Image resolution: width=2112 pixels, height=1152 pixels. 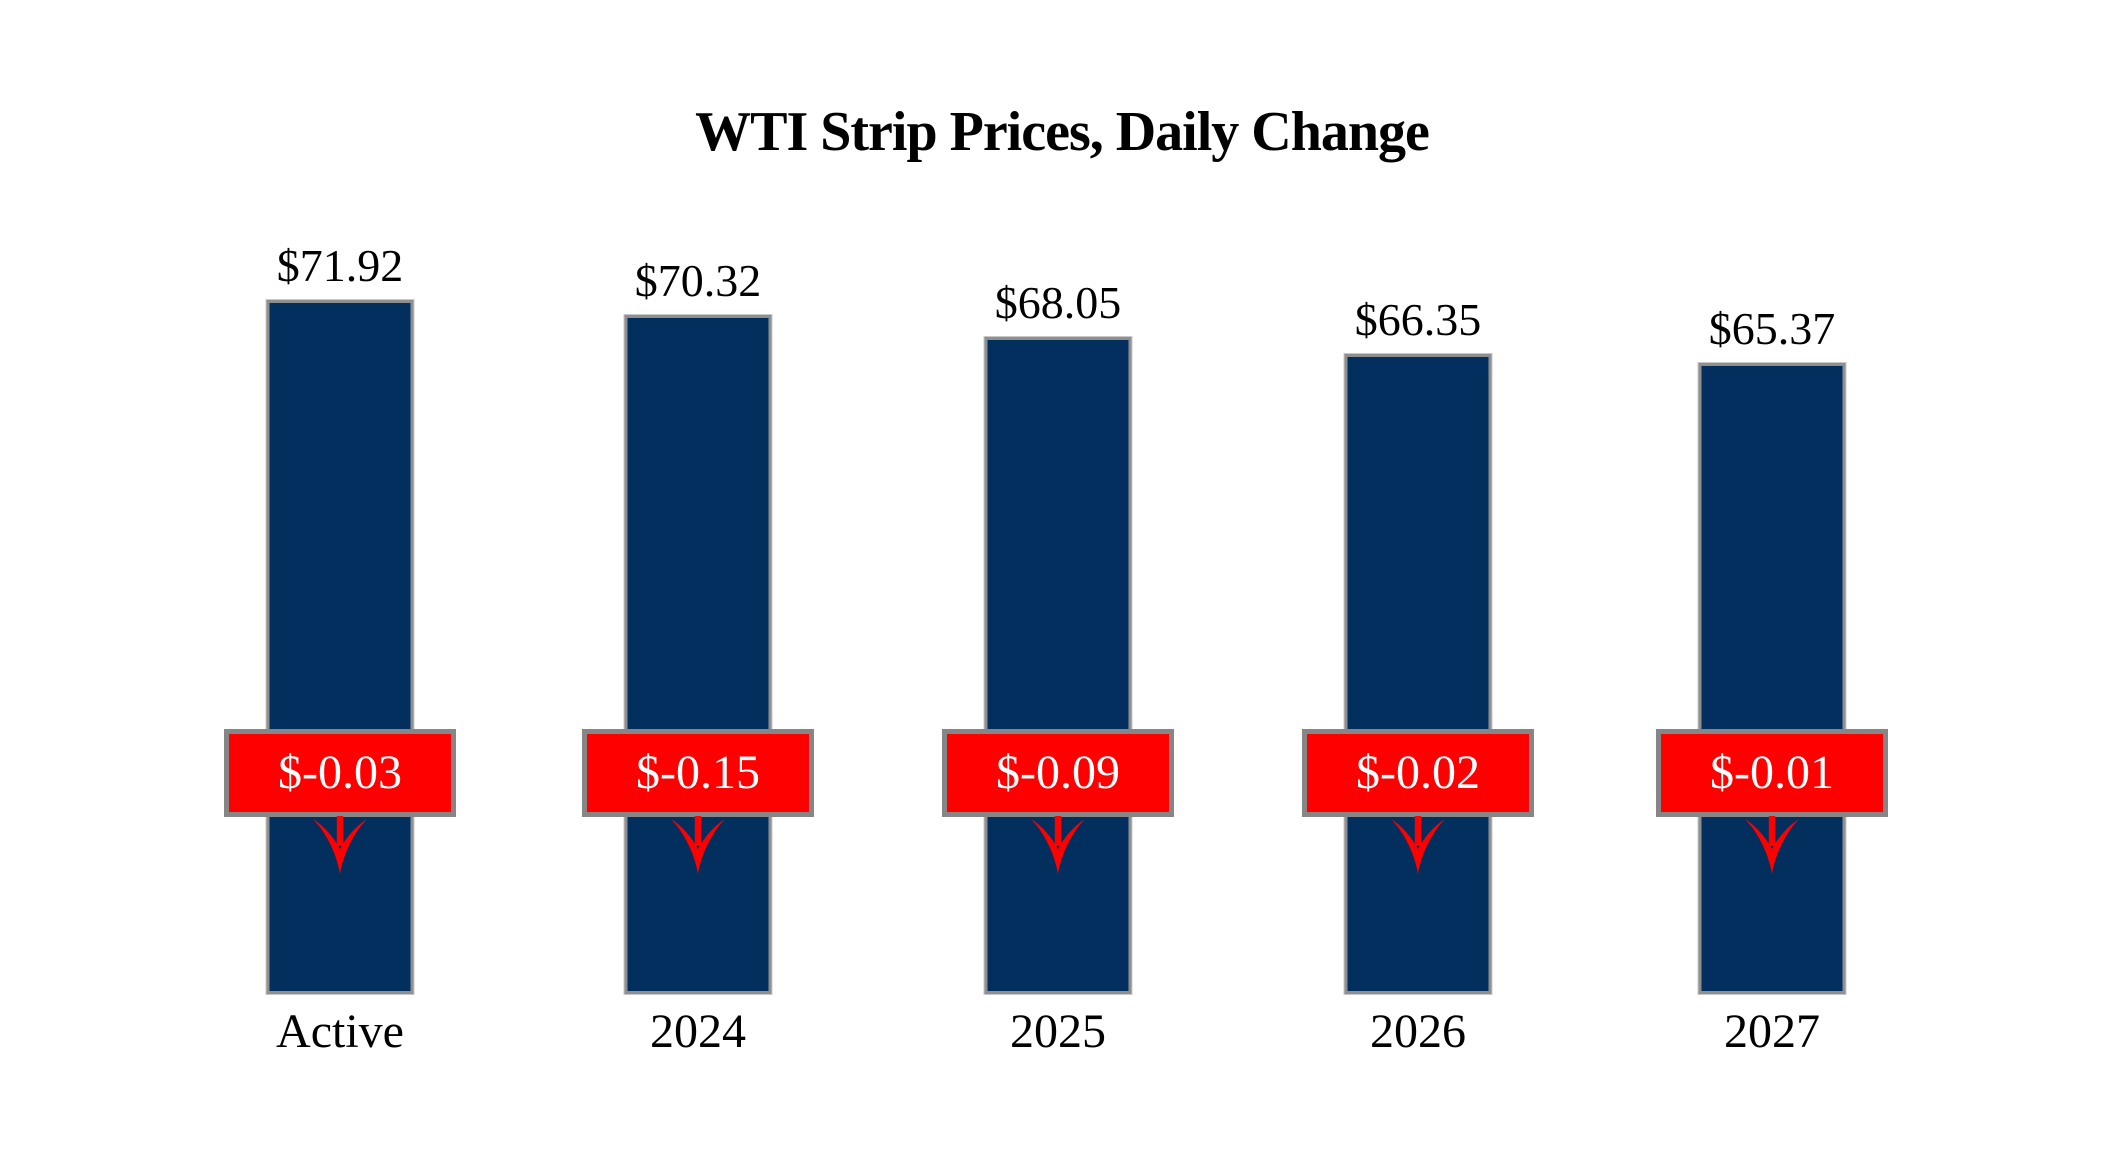 I want to click on category-label: 2025, so click(x=1058, y=1031).